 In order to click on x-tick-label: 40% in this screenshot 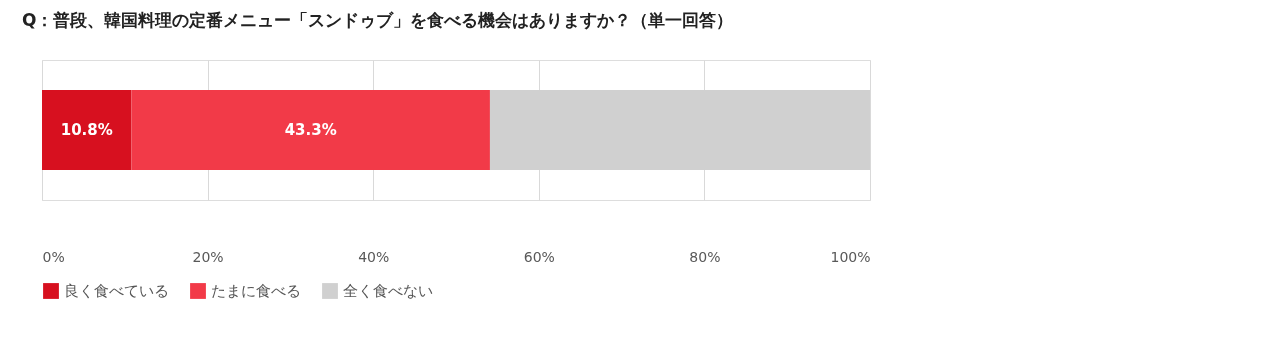, I will do `click(374, 256)`.